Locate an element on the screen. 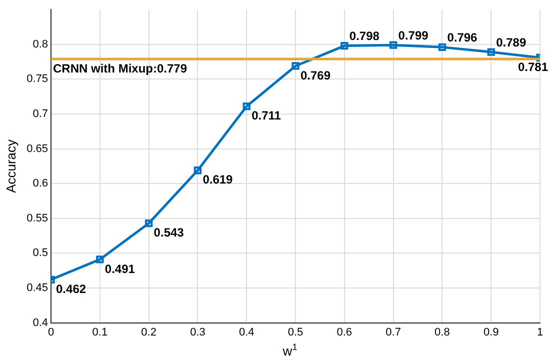 Image resolution: width=550 pixels, height=362 pixels. y-tick-label: 0.45 is located at coordinates (37, 288).